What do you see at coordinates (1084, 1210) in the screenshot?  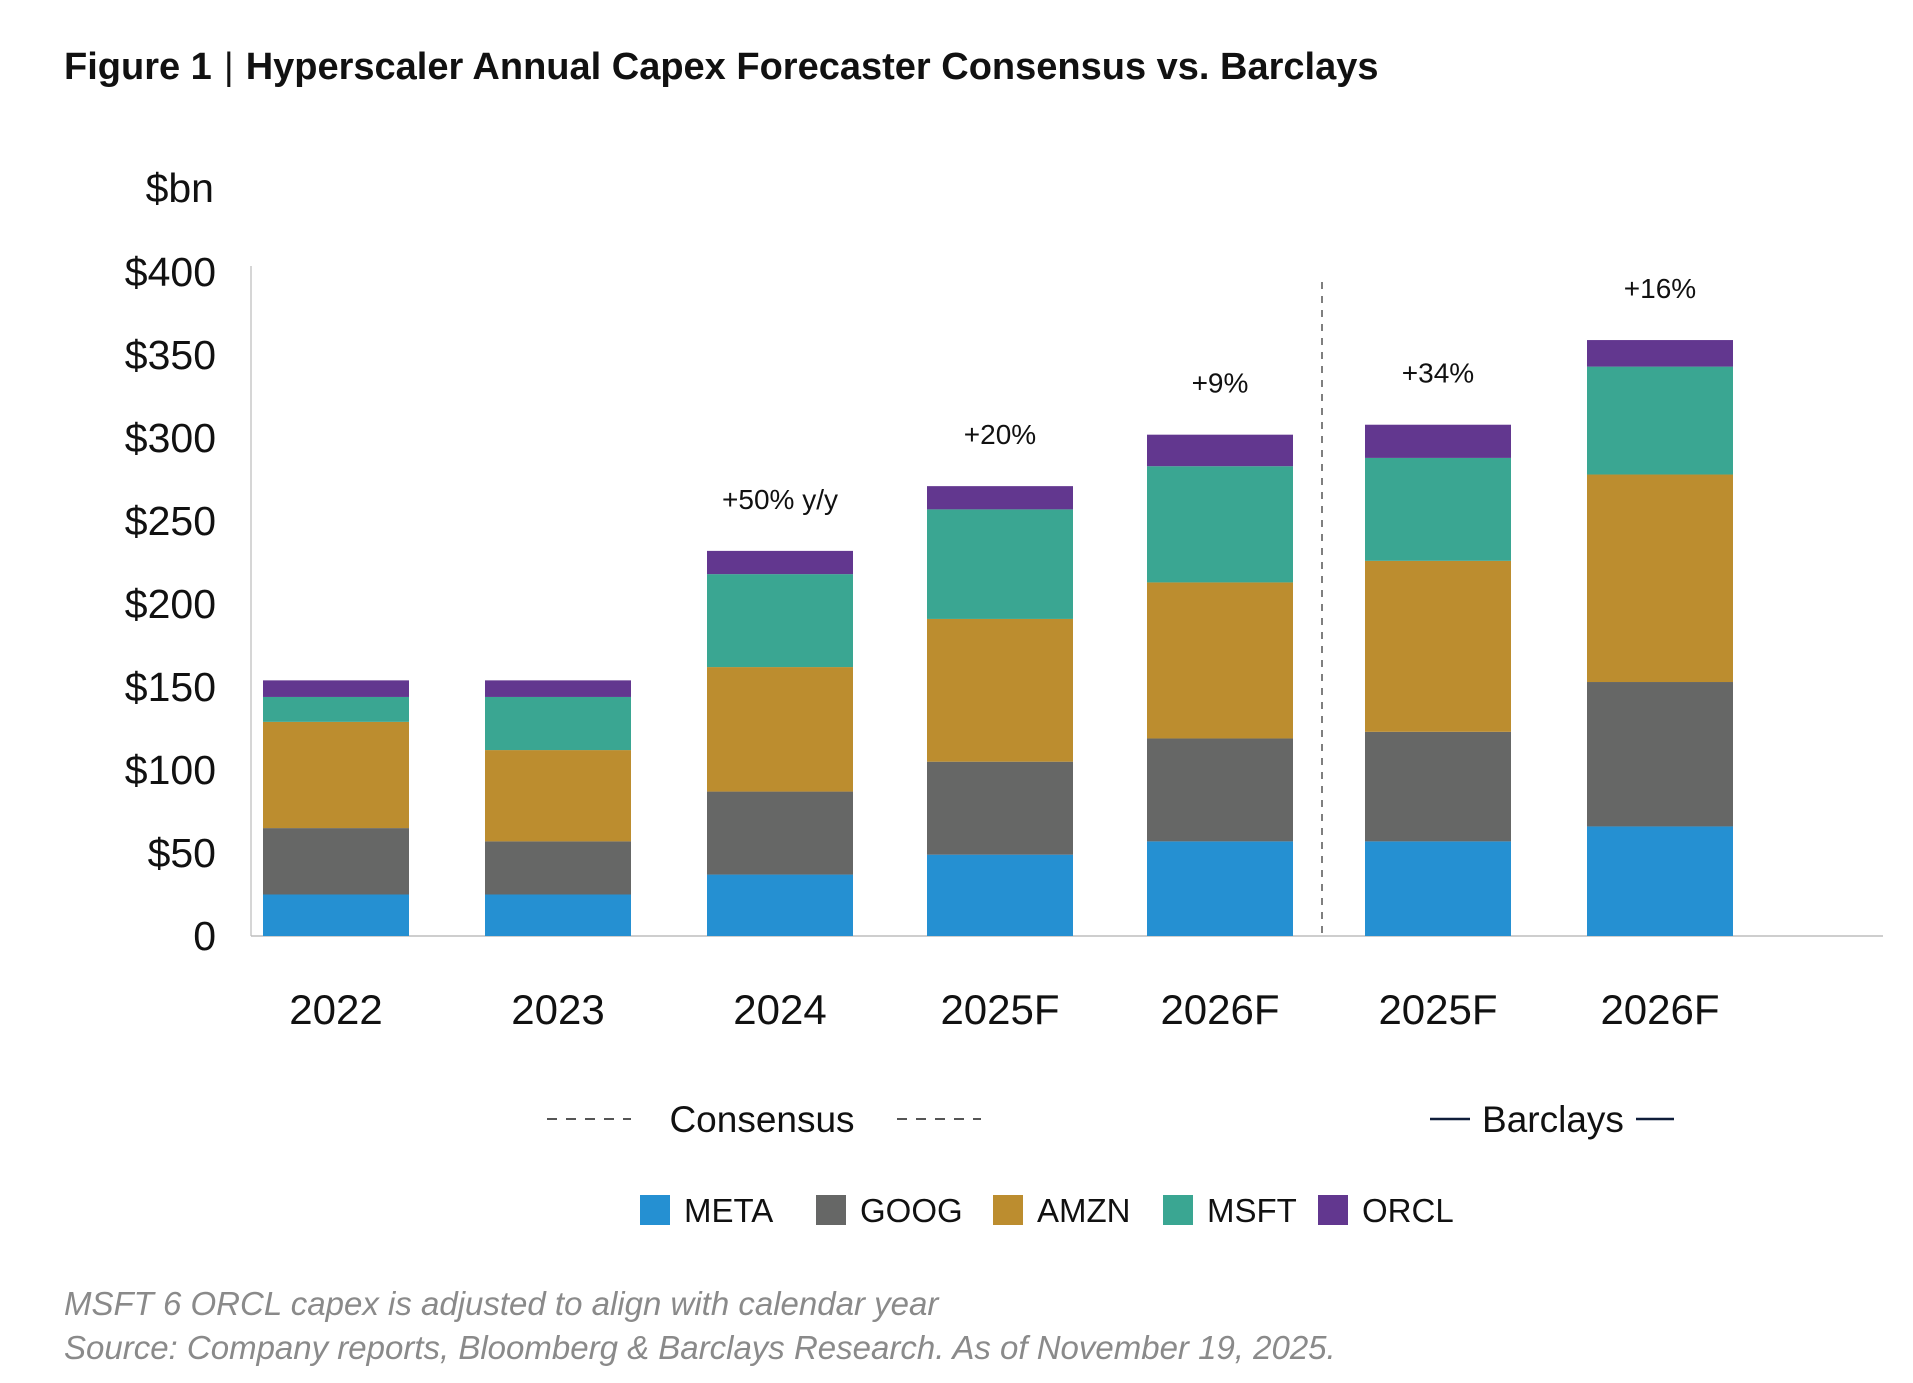 I see `legend-label-amzn: AMZN` at bounding box center [1084, 1210].